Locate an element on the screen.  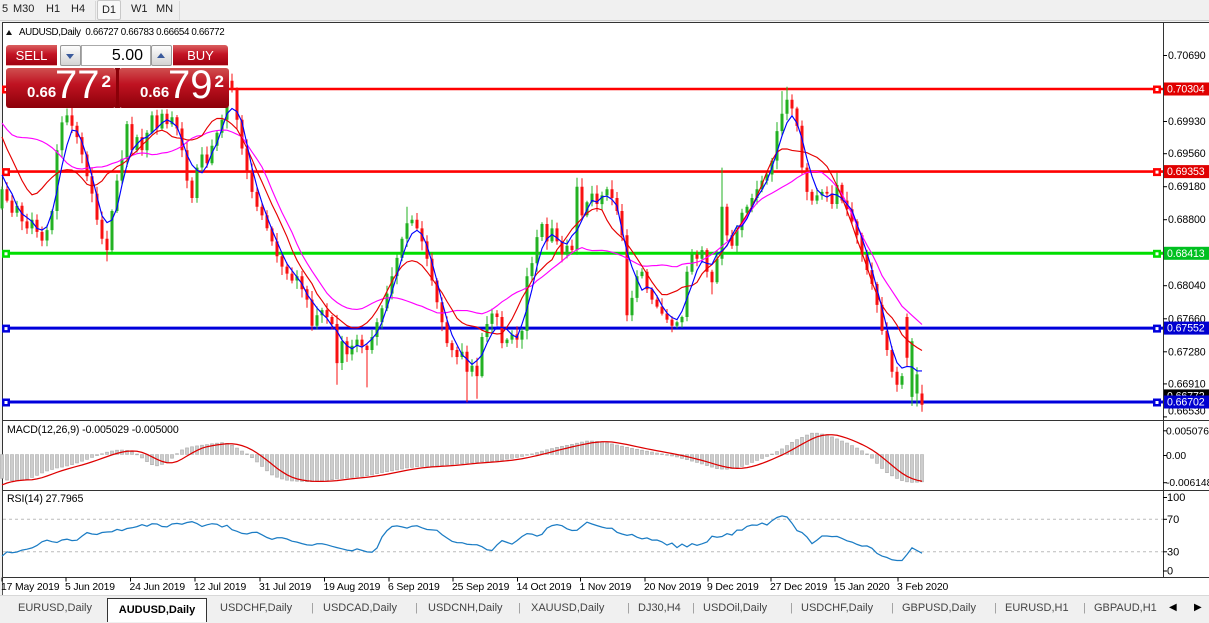
svg-text: 0.70304 is located at coordinates (1186, 90).